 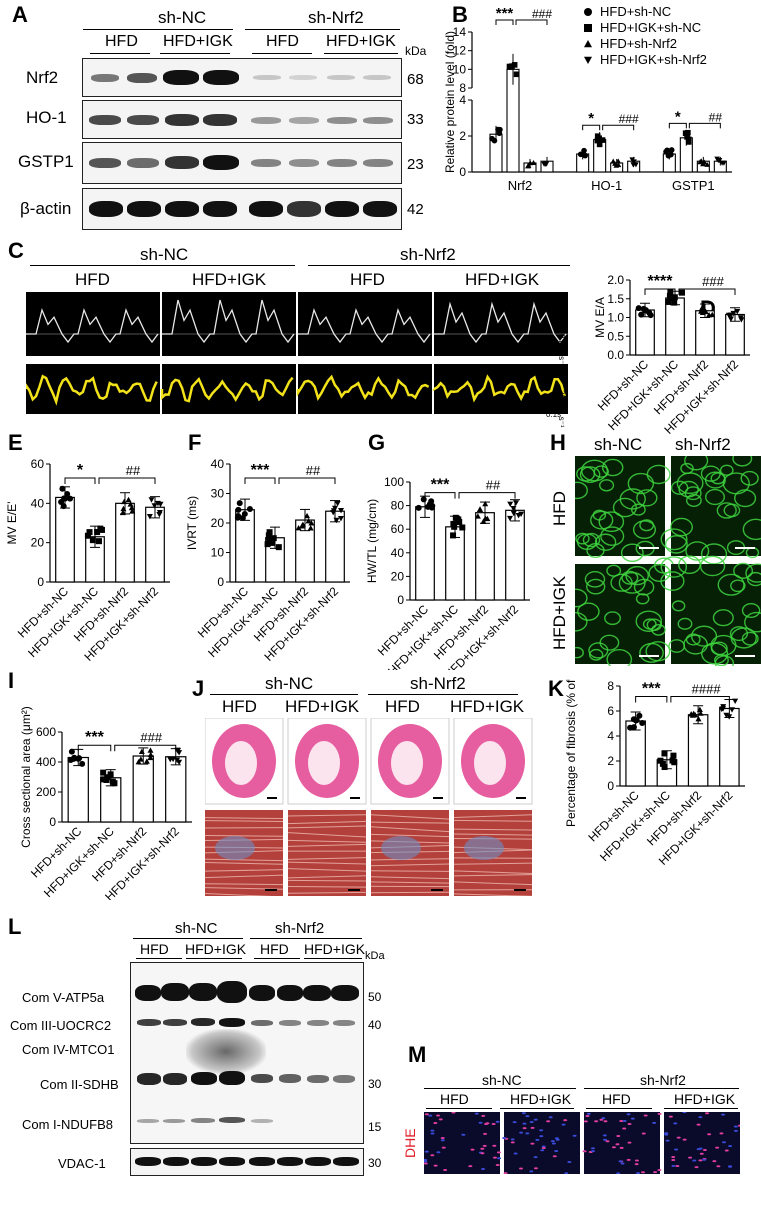 What do you see at coordinates (92, 390) in the screenshot?
I see `echo-tissue-waveform` at bounding box center [92, 390].